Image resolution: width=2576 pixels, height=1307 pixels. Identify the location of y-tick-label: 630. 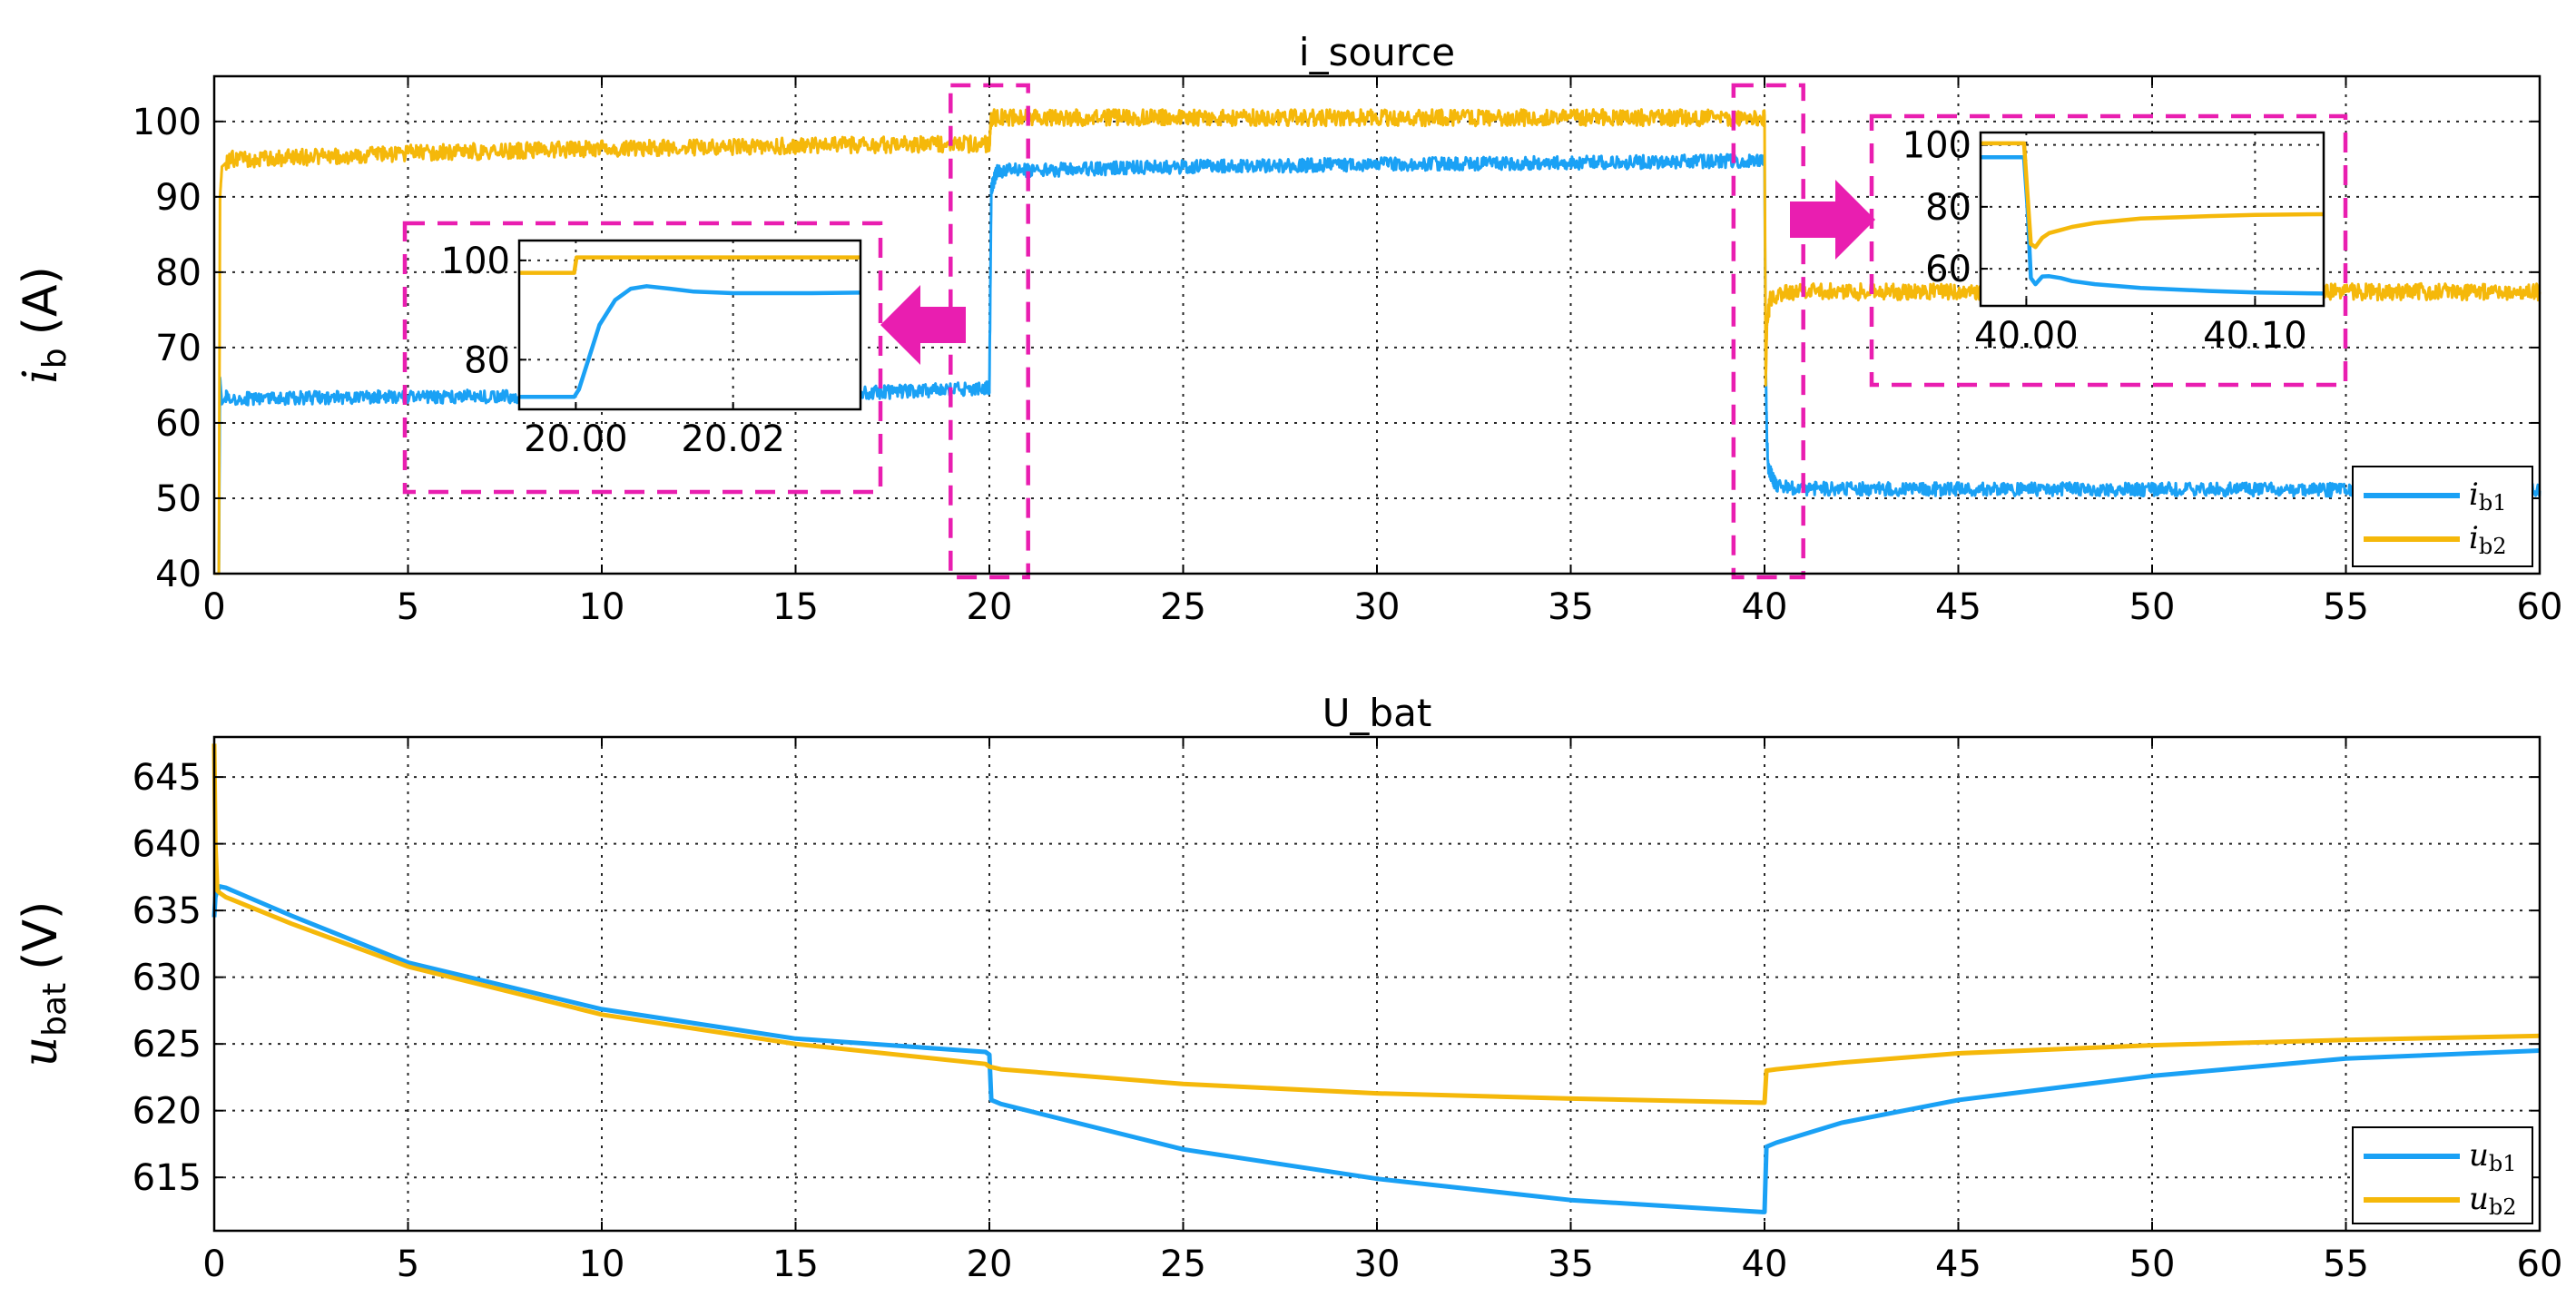
(167, 978).